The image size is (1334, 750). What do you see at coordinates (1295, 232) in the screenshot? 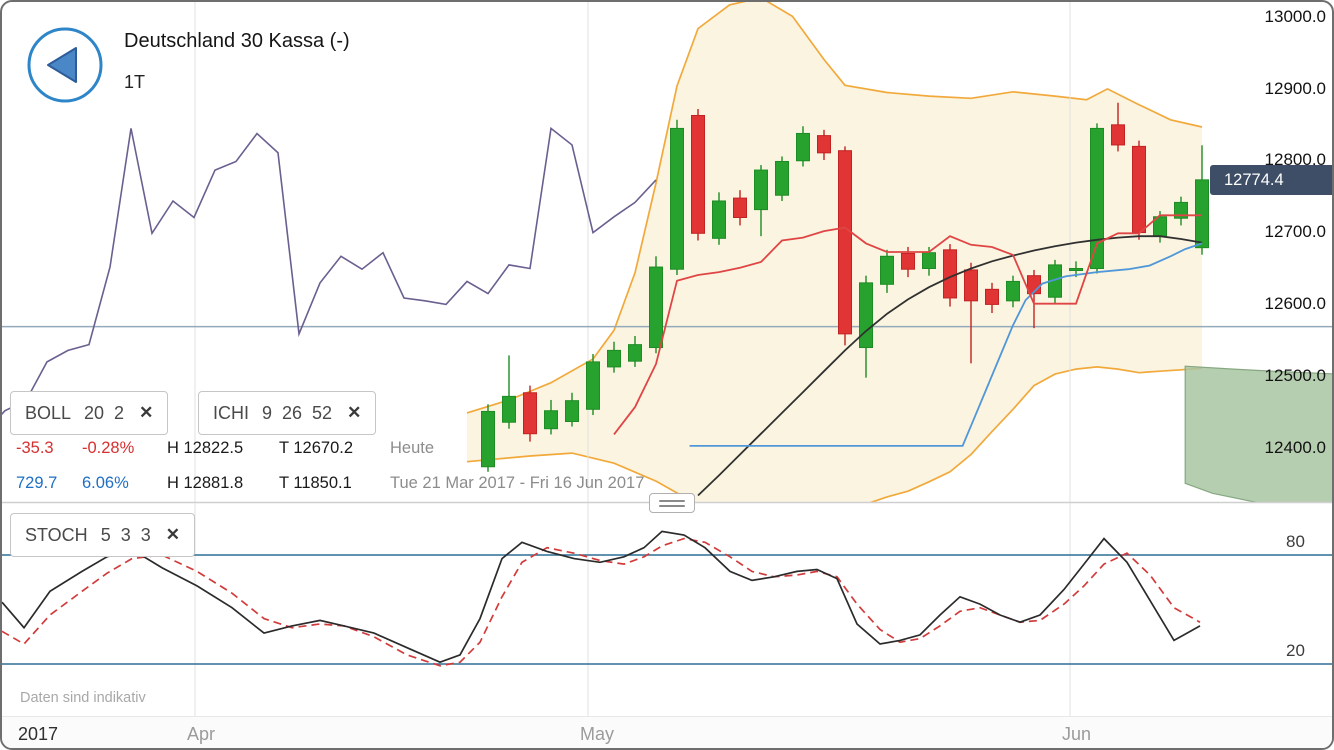
I see `price-axis-label: 12700.0` at bounding box center [1295, 232].